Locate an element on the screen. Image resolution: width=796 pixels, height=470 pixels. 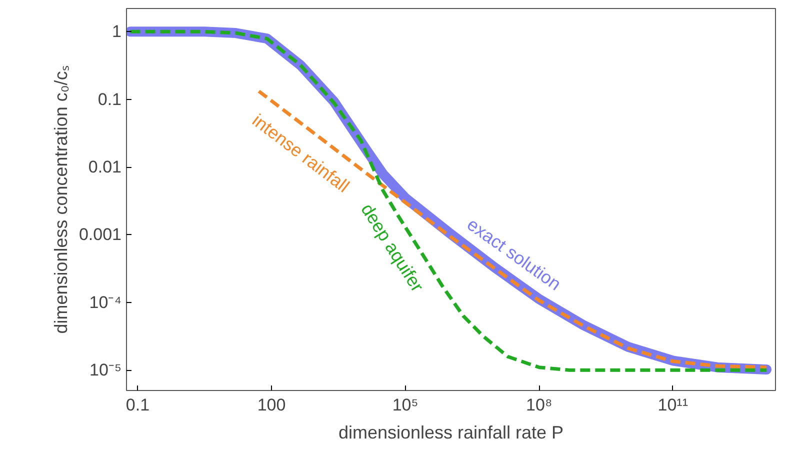
x-tick-label: 100 is located at coordinates (271, 405).